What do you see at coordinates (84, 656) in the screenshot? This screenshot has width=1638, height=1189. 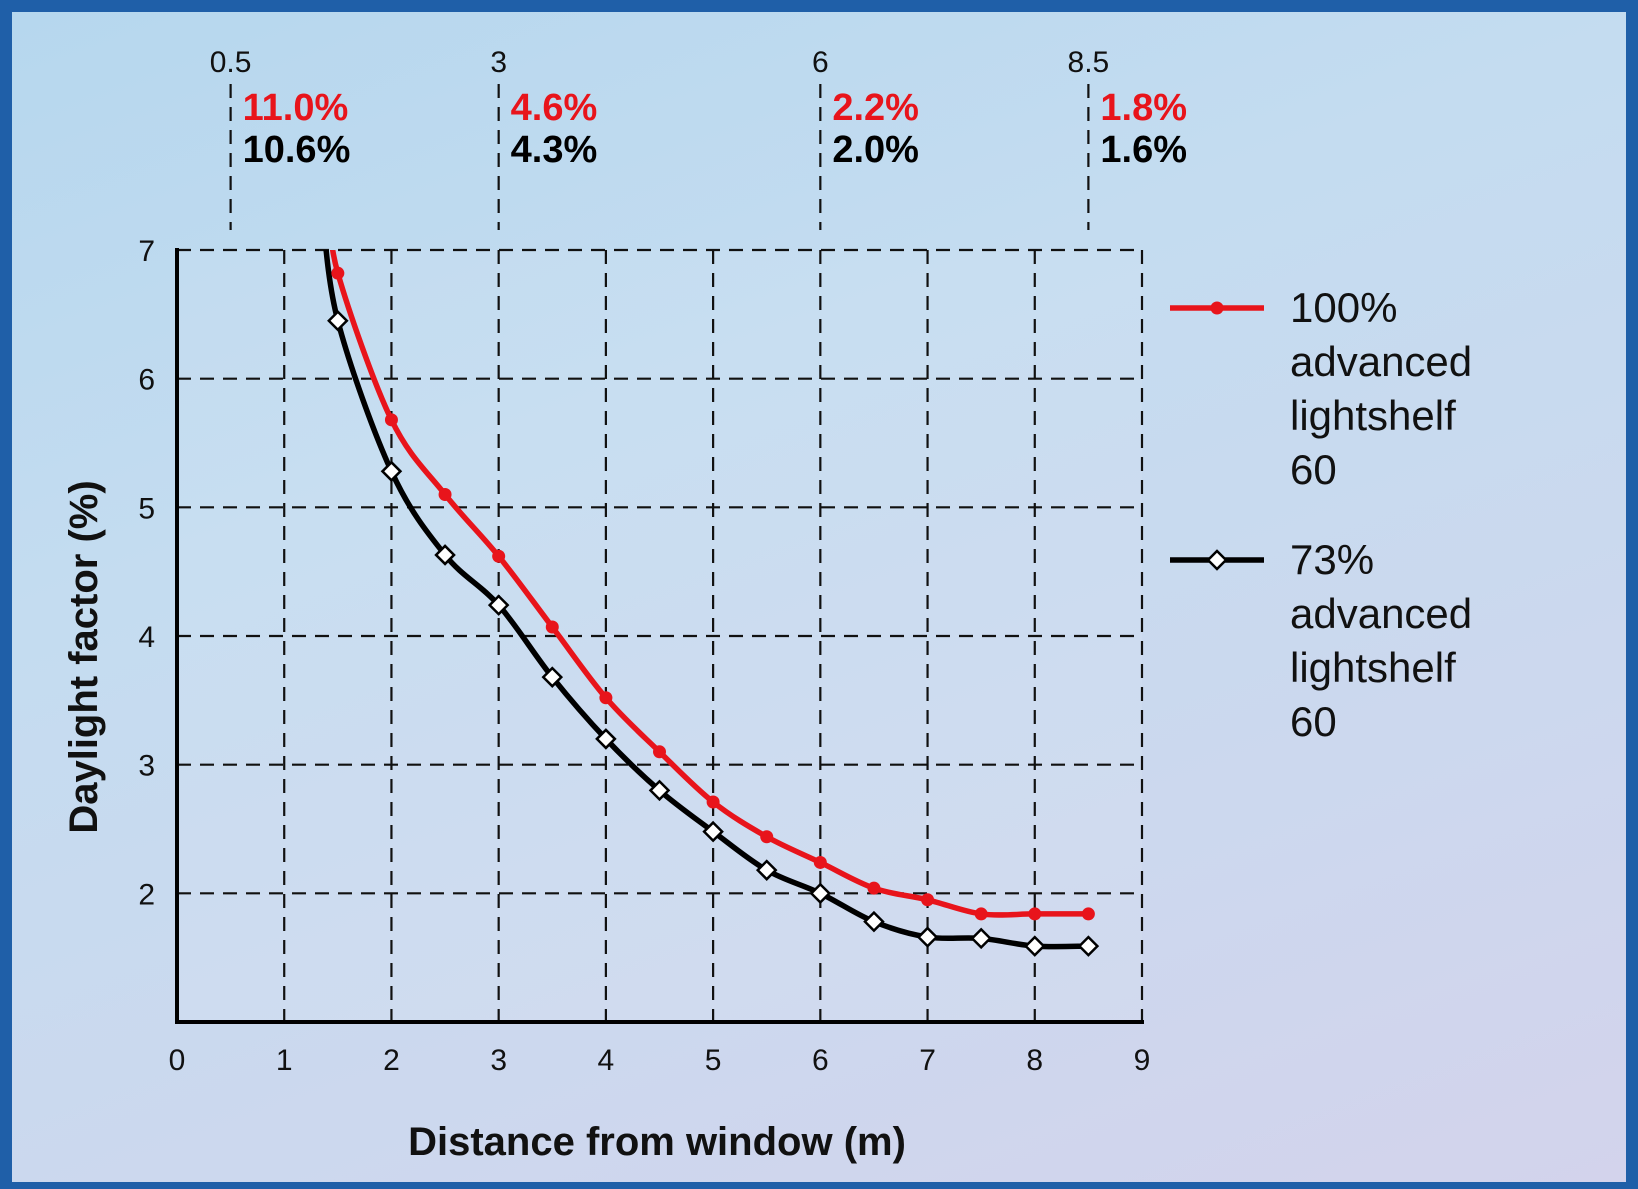 I see `y-axis-title: Daylight factor (%)` at bounding box center [84, 656].